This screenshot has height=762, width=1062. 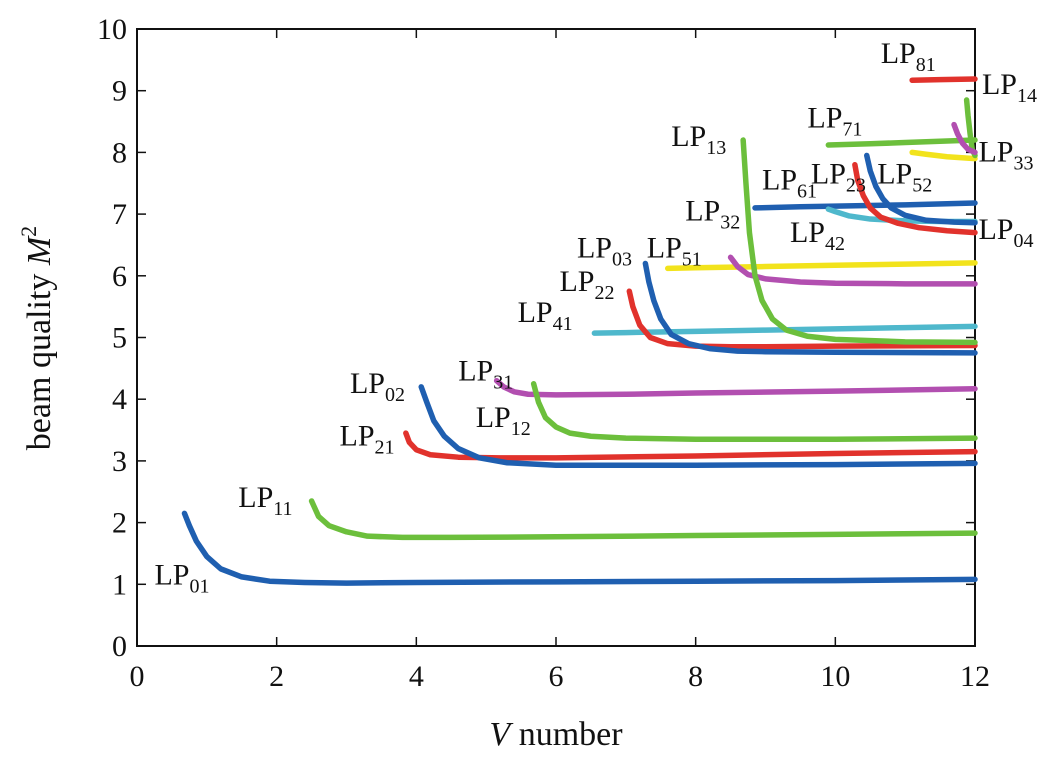 What do you see at coordinates (485, 374) in the screenshot?
I see `mode-label-lp31: LP31` at bounding box center [485, 374].